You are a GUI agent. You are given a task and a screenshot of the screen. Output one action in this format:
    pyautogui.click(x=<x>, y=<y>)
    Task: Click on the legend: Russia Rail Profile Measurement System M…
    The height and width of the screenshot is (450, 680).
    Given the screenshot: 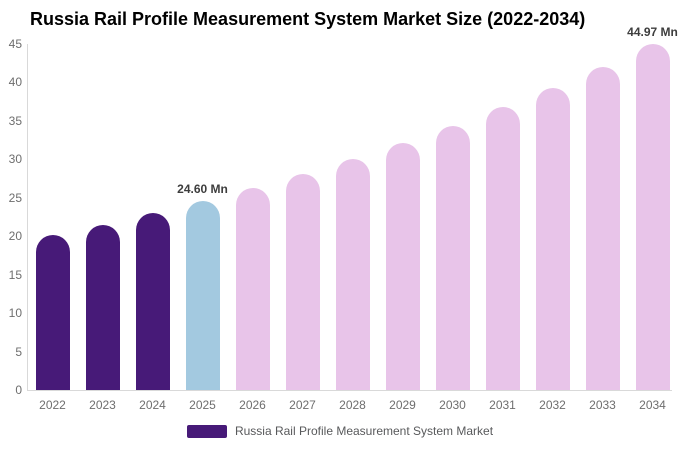 What is the action you would take?
    pyautogui.click(x=340, y=431)
    